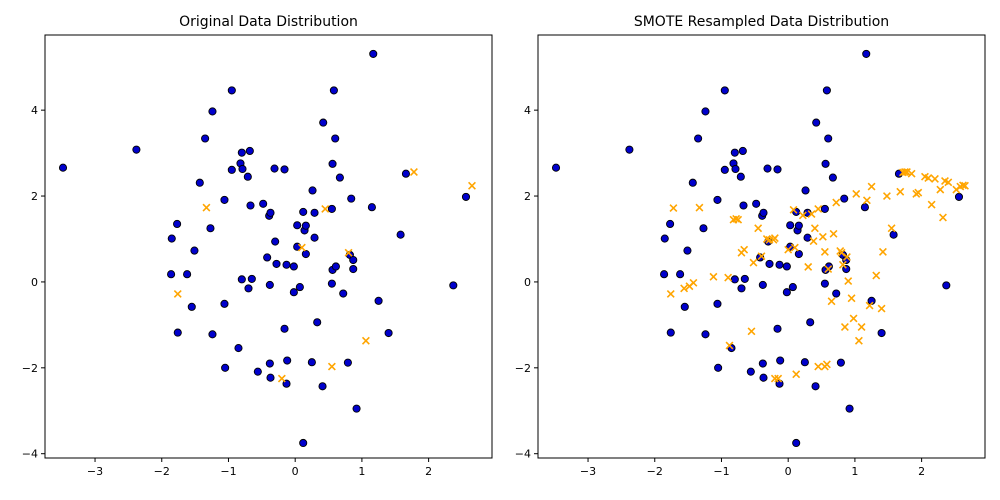  Describe the element at coordinates (523, 454) in the screenshot. I see `y-tick-label: −4` at that location.